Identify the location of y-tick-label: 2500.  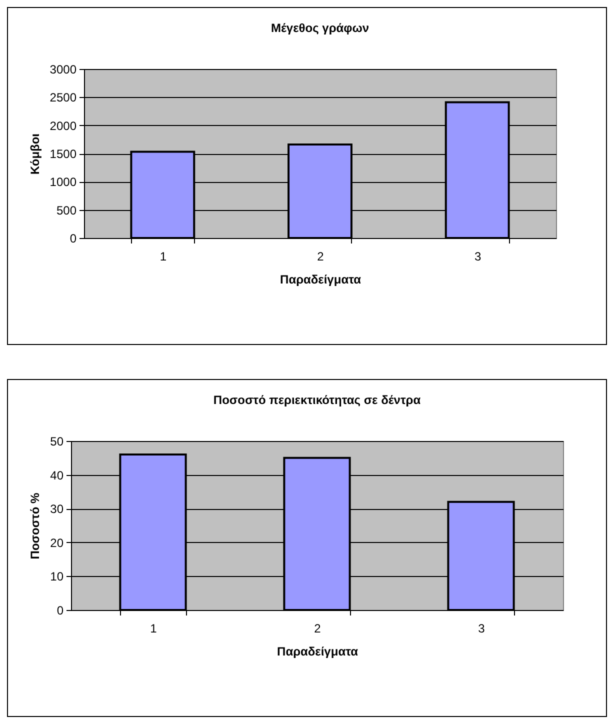
(63, 97).